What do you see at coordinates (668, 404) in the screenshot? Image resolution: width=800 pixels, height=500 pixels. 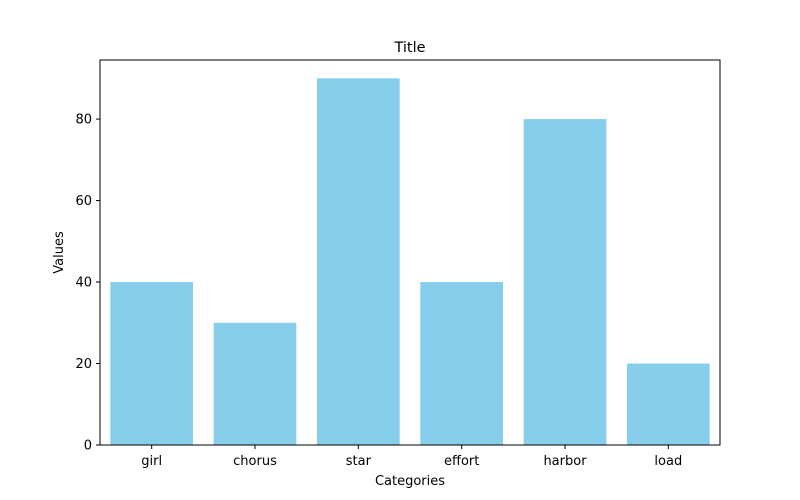 I see `bar-load` at bounding box center [668, 404].